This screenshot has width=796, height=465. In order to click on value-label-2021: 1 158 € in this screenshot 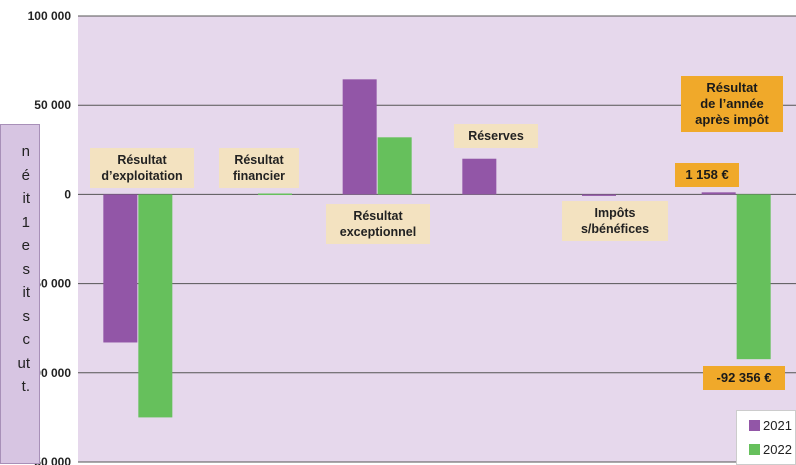, I will do `click(707, 175)`.